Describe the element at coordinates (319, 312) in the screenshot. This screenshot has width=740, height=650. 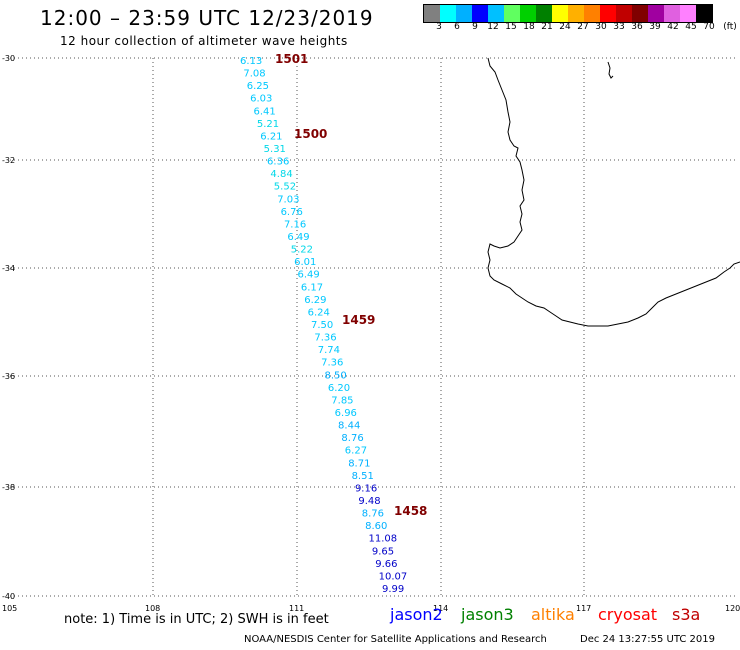
I see `wave-height-value: 6.24` at that location.